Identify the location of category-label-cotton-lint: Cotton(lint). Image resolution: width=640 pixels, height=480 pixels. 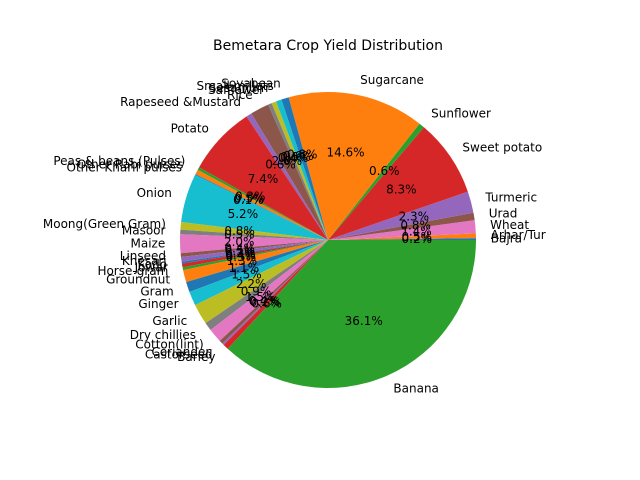
(169, 345).